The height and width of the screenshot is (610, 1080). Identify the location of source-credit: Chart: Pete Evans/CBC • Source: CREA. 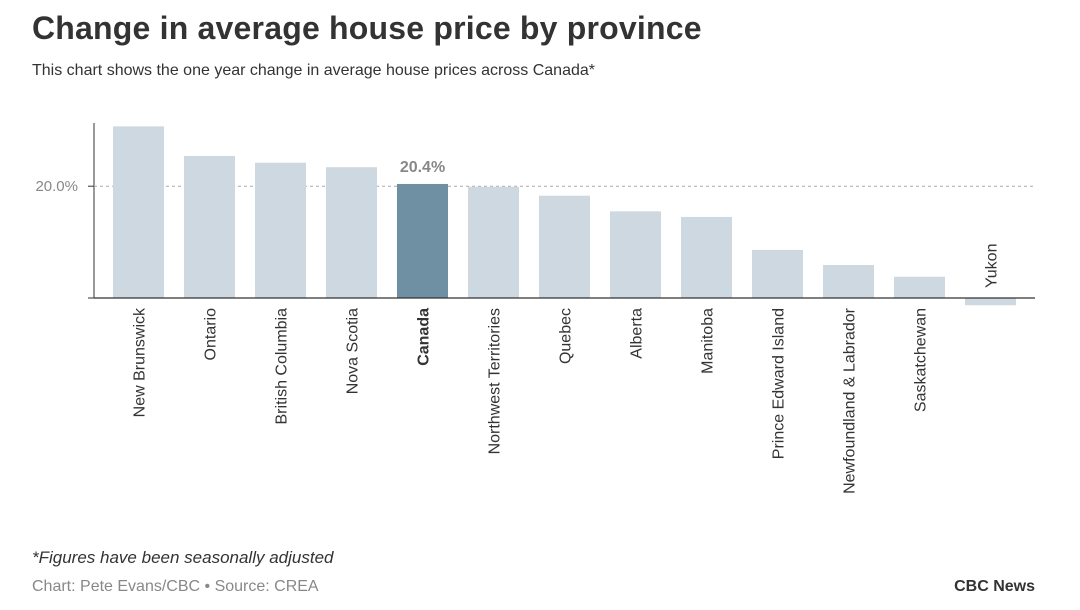
(175, 586).